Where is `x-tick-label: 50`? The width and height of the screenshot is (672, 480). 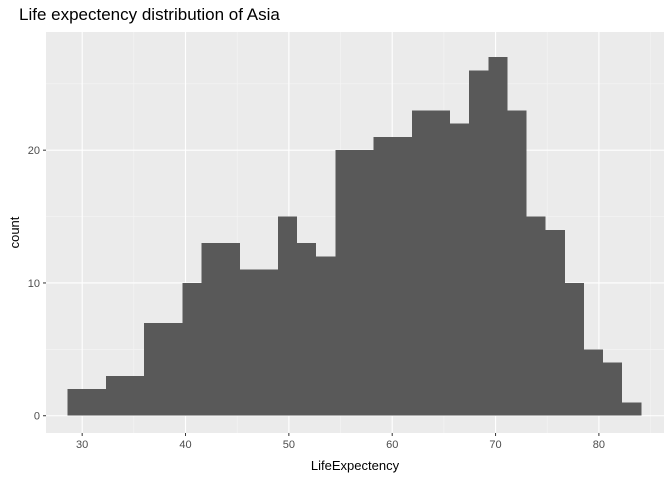 x-tick-label: 50 is located at coordinates (289, 445).